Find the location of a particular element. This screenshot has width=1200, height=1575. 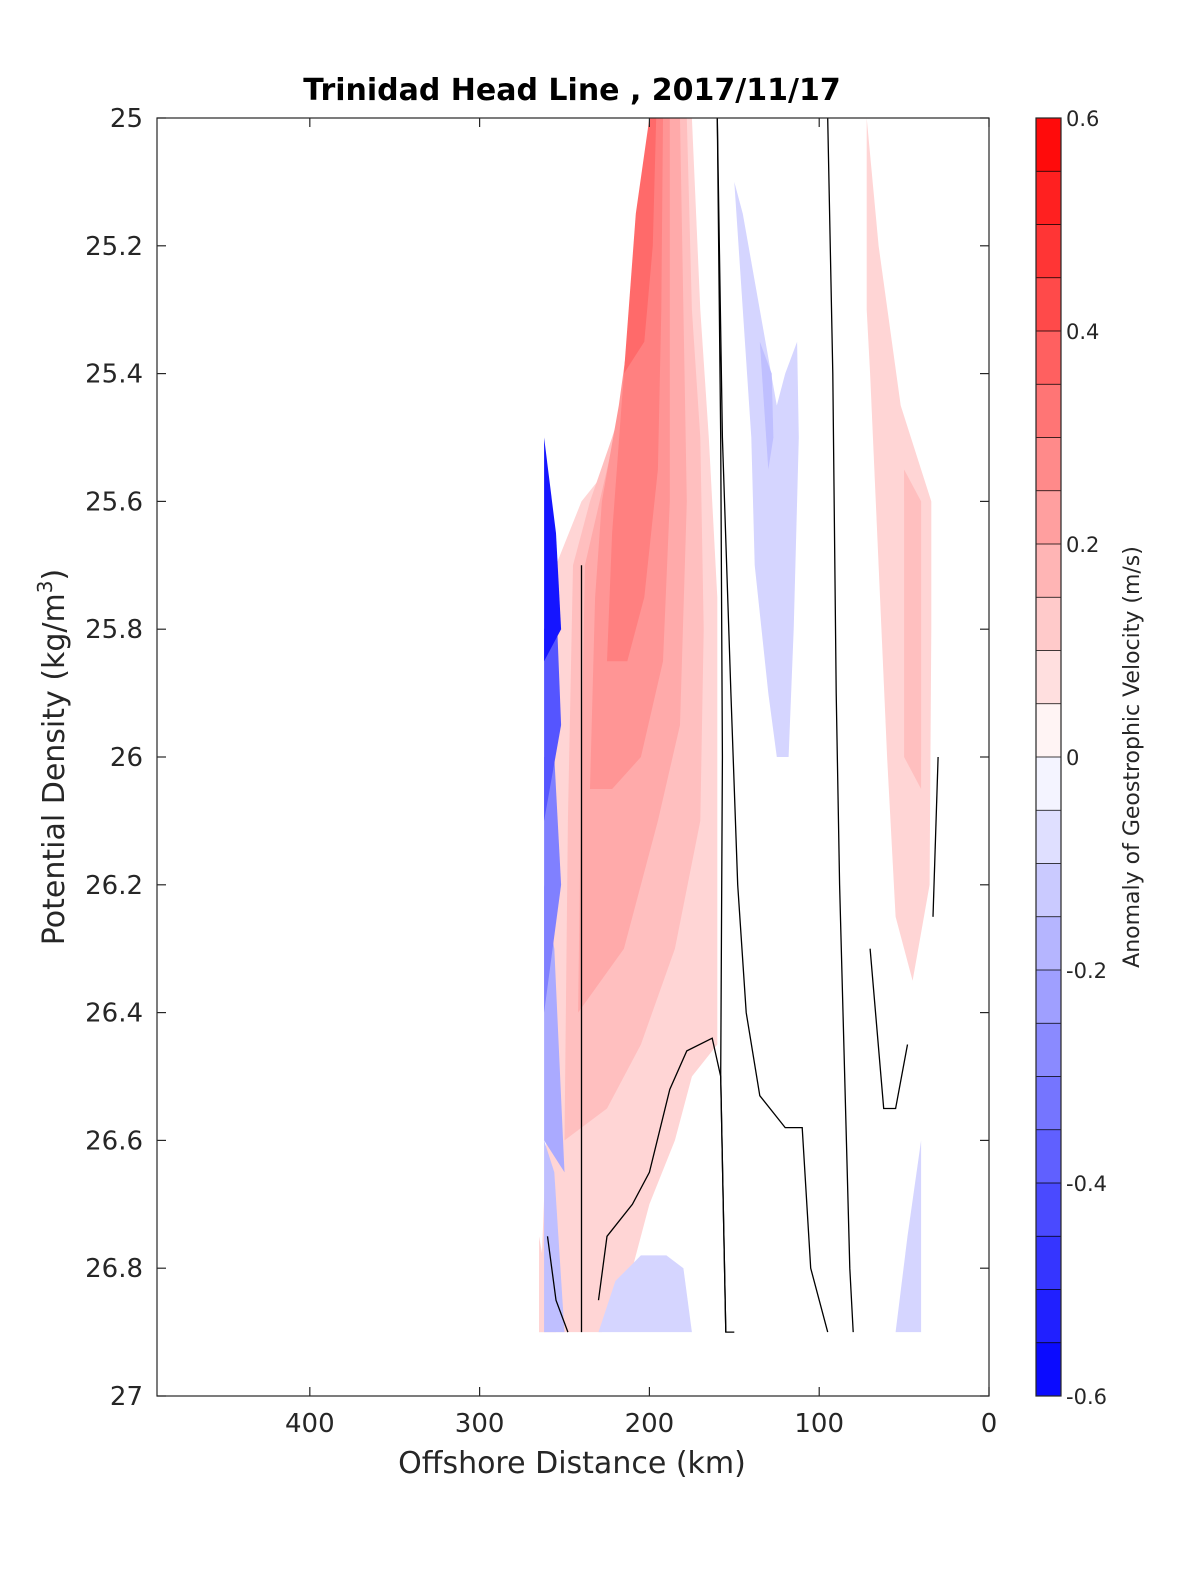

y-tick-label: 25.2 is located at coordinates (114, 247).